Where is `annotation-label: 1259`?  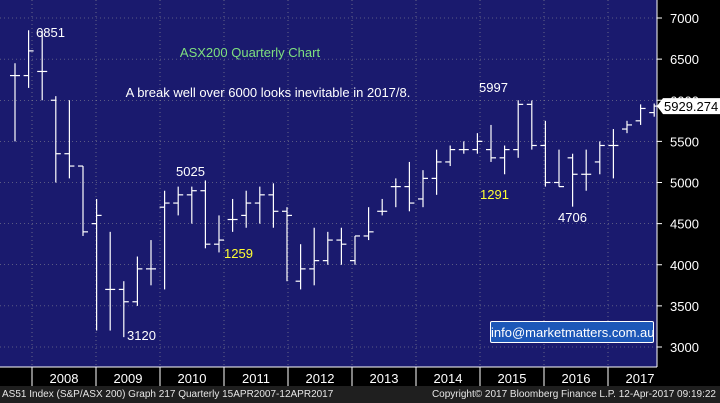
annotation-label: 1259 is located at coordinates (238, 253).